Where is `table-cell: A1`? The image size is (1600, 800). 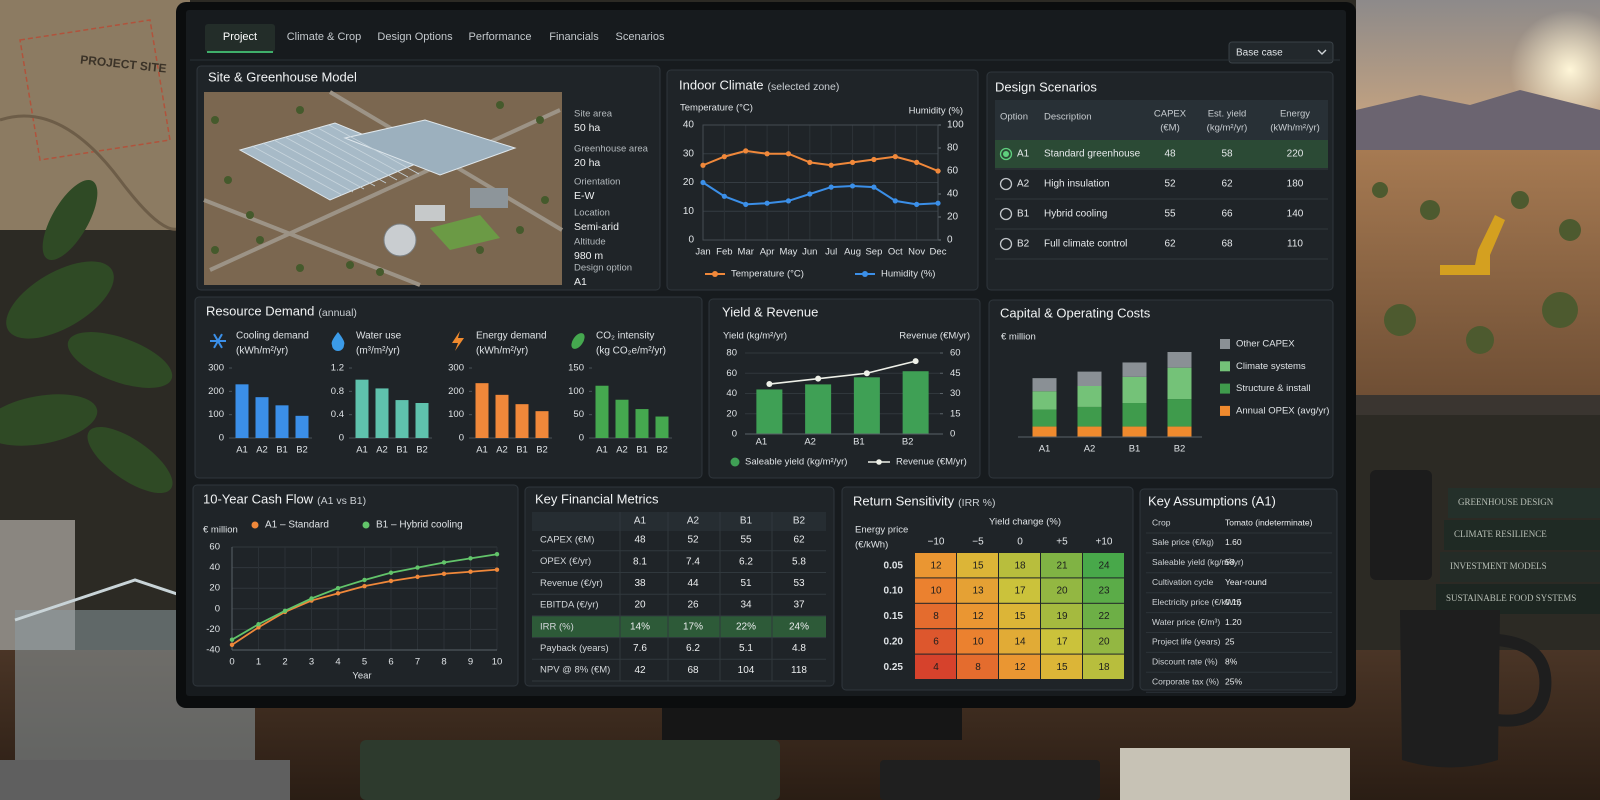 table-cell: A1 is located at coordinates (1023, 154).